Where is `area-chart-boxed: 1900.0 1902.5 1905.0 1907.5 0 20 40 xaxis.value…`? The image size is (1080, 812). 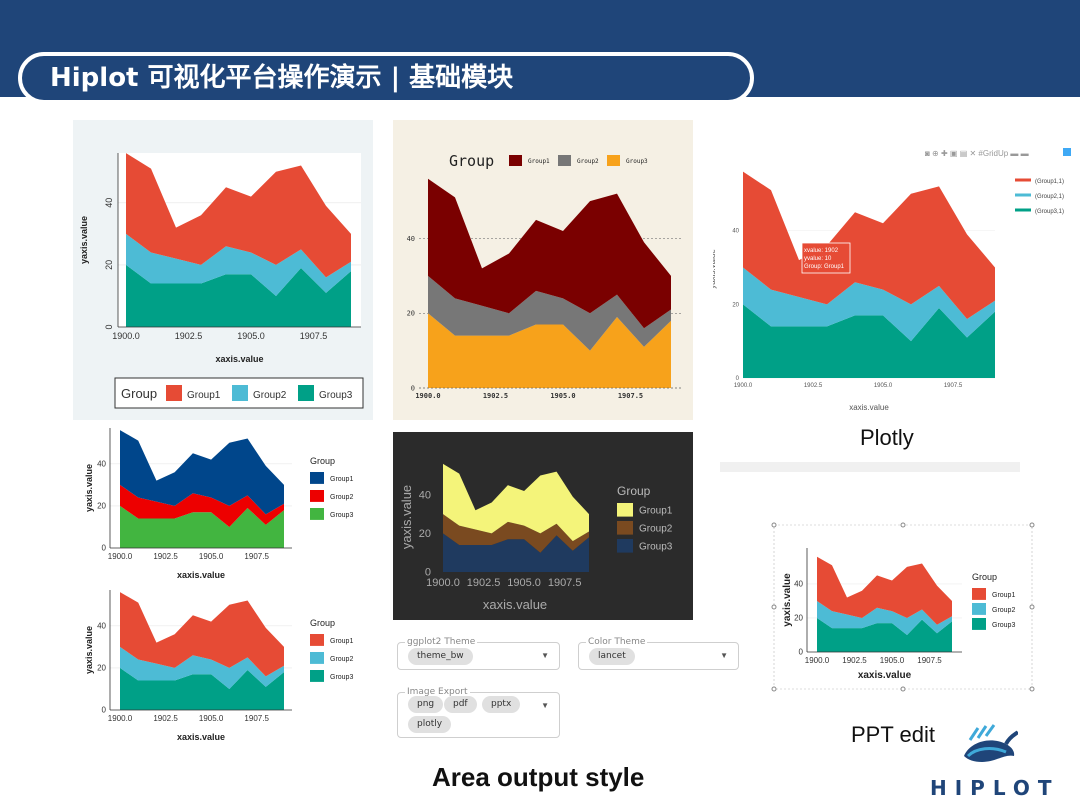
area-chart-boxed: 1900.0 1902.5 1905.0 1907.5 0 20 40 xaxis.value… is located at coordinates (223, 270).